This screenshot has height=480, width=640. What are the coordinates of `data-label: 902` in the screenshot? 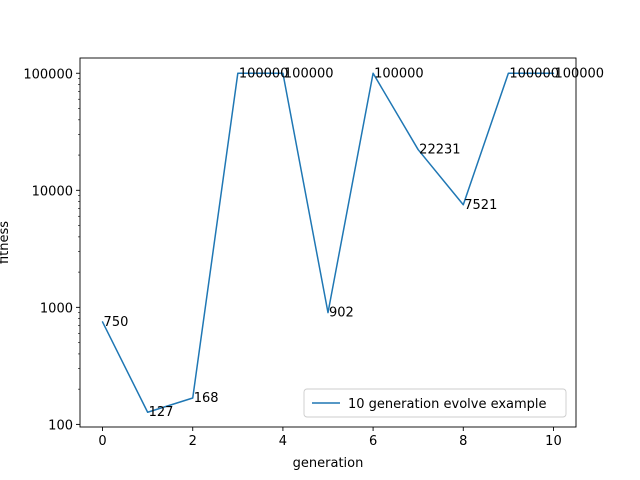 It's located at (341, 313).